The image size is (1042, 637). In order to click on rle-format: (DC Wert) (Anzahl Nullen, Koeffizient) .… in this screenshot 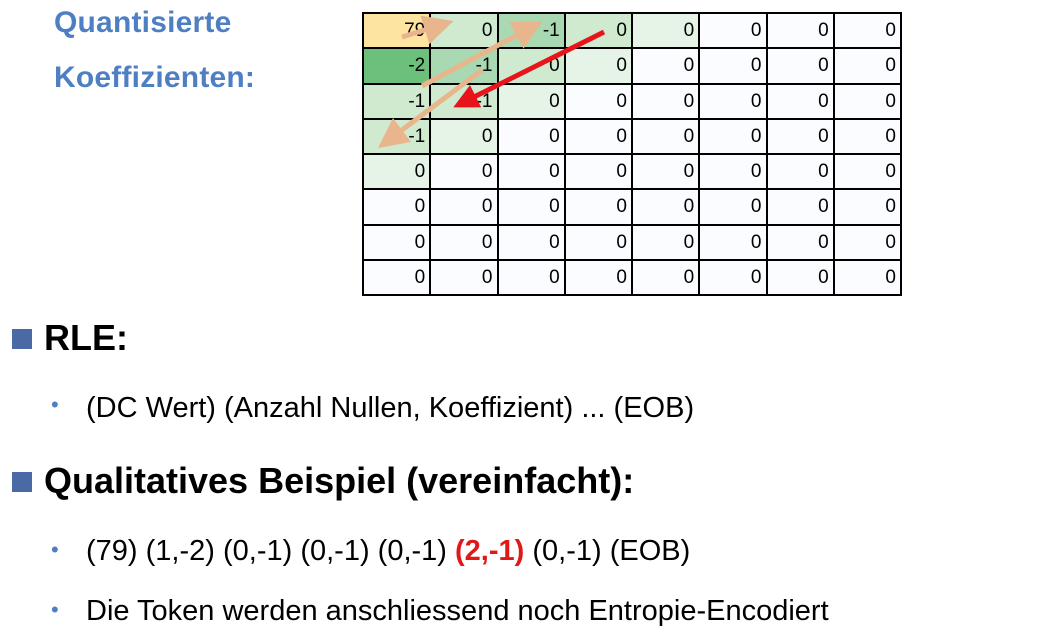, I will do `click(390, 408)`.